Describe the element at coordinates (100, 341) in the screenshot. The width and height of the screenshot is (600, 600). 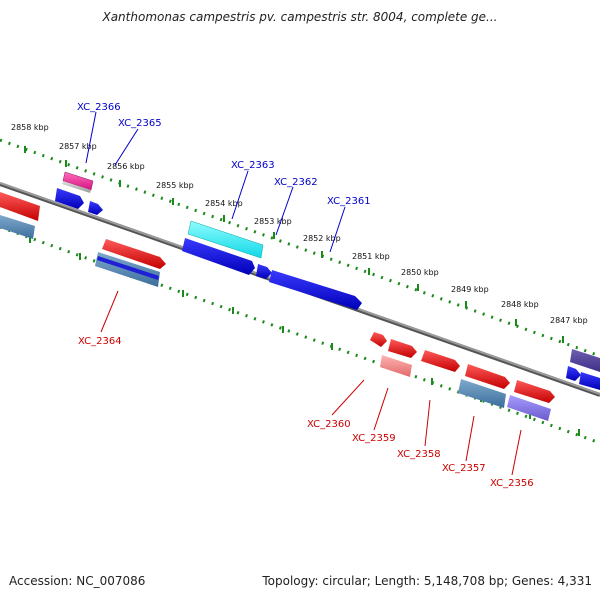
I see `gene-label-xc-2364: XC_2364` at that location.